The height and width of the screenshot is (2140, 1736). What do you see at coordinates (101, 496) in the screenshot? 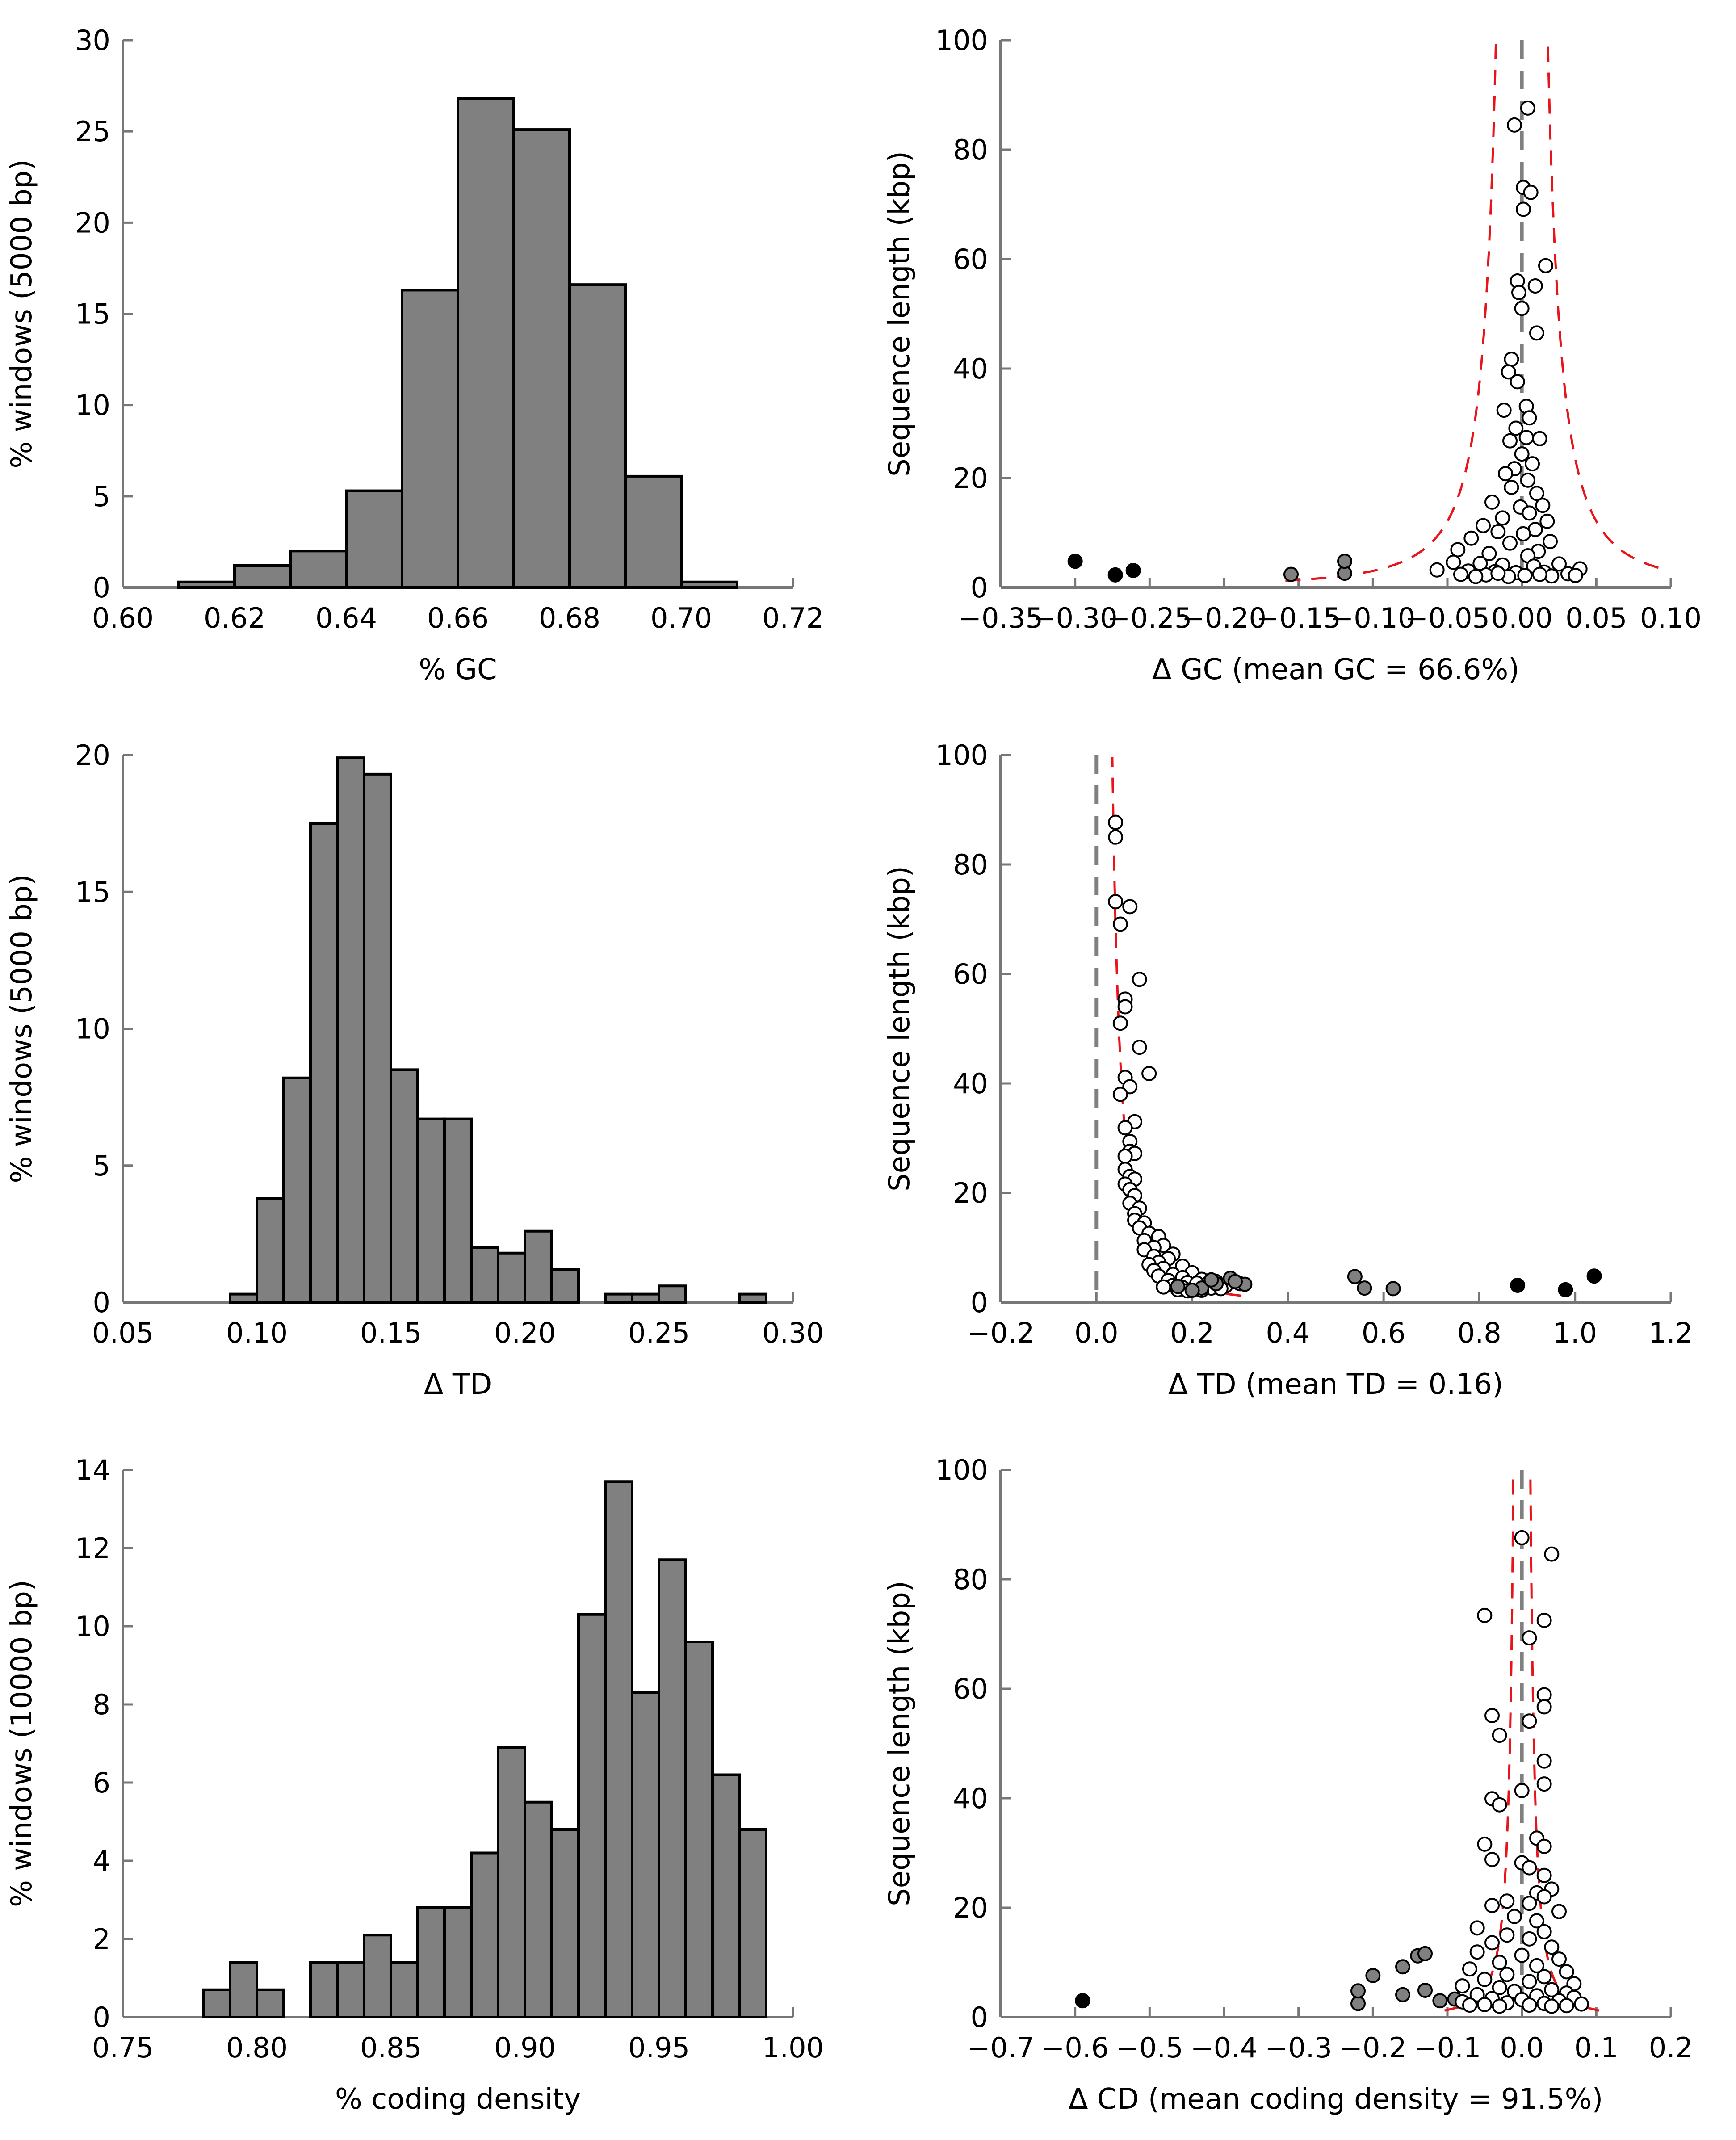
I see `y-tick-label: 5` at bounding box center [101, 496].